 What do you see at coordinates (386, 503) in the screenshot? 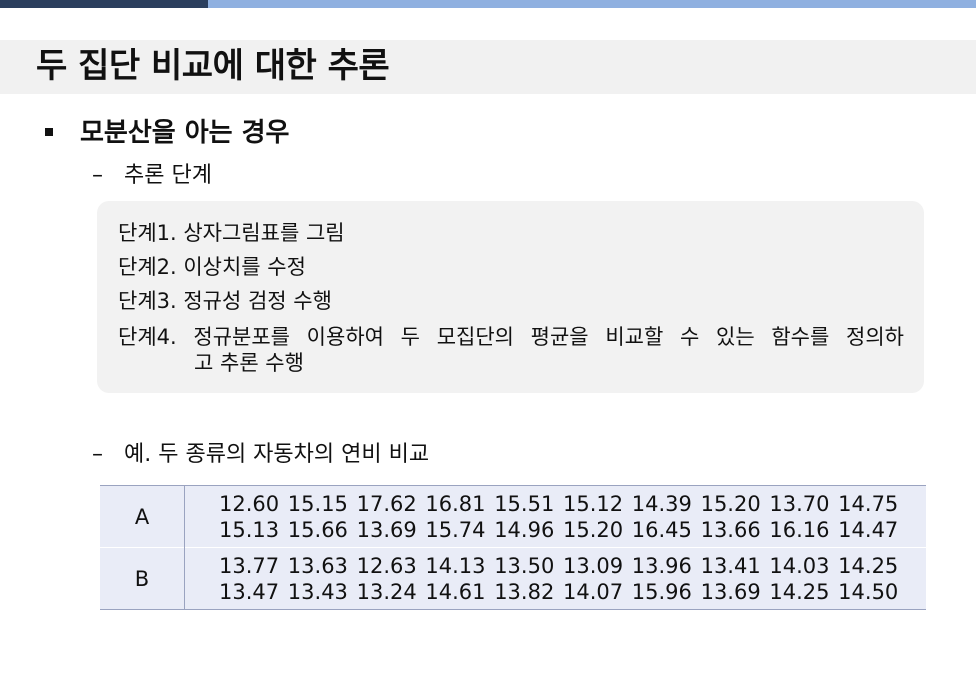
I see `table-cell: 17.62` at bounding box center [386, 503].